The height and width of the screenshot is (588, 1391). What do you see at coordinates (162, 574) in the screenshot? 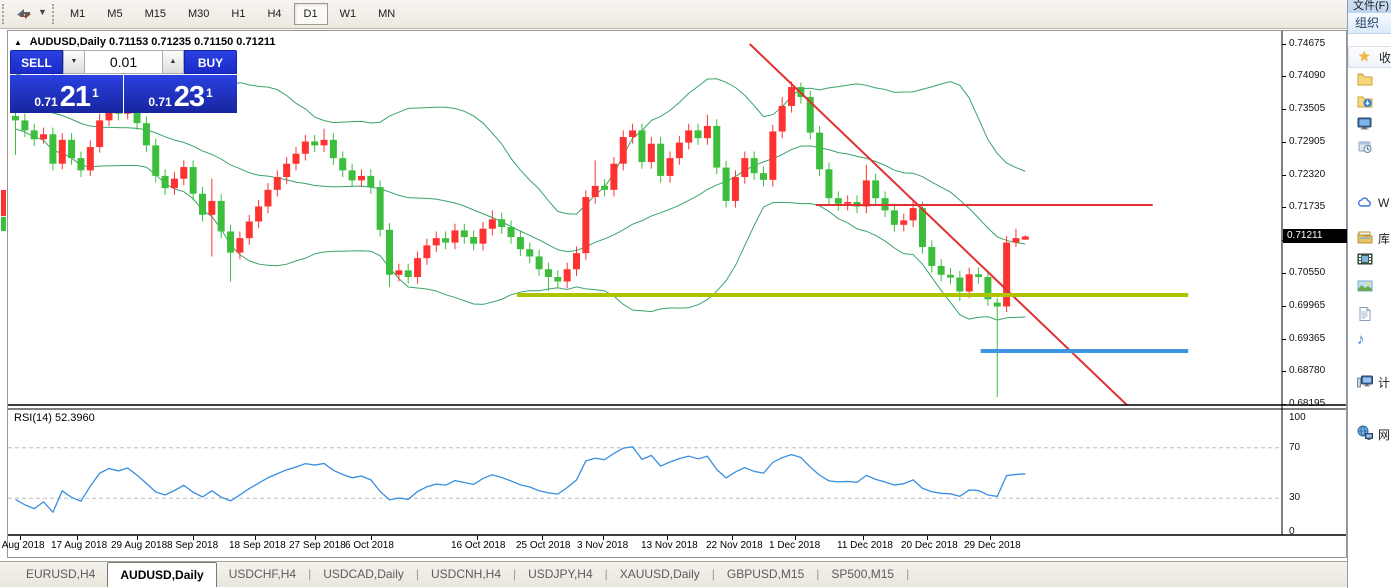
I see `chart-tab-audusd-daily: AUDUSD,Daily` at bounding box center [162, 574].